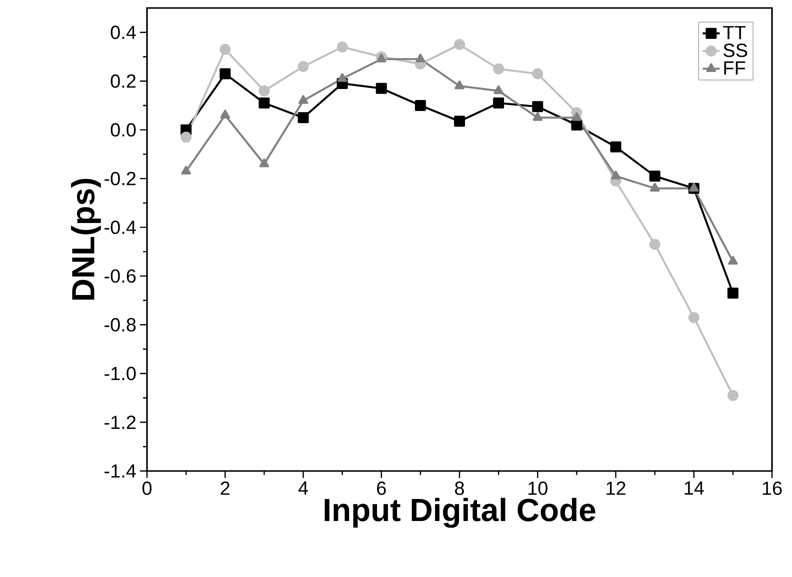 Image resolution: width=792 pixels, height=577 pixels. Describe the element at coordinates (736, 51) in the screenshot. I see `legend-label: SS` at that location.